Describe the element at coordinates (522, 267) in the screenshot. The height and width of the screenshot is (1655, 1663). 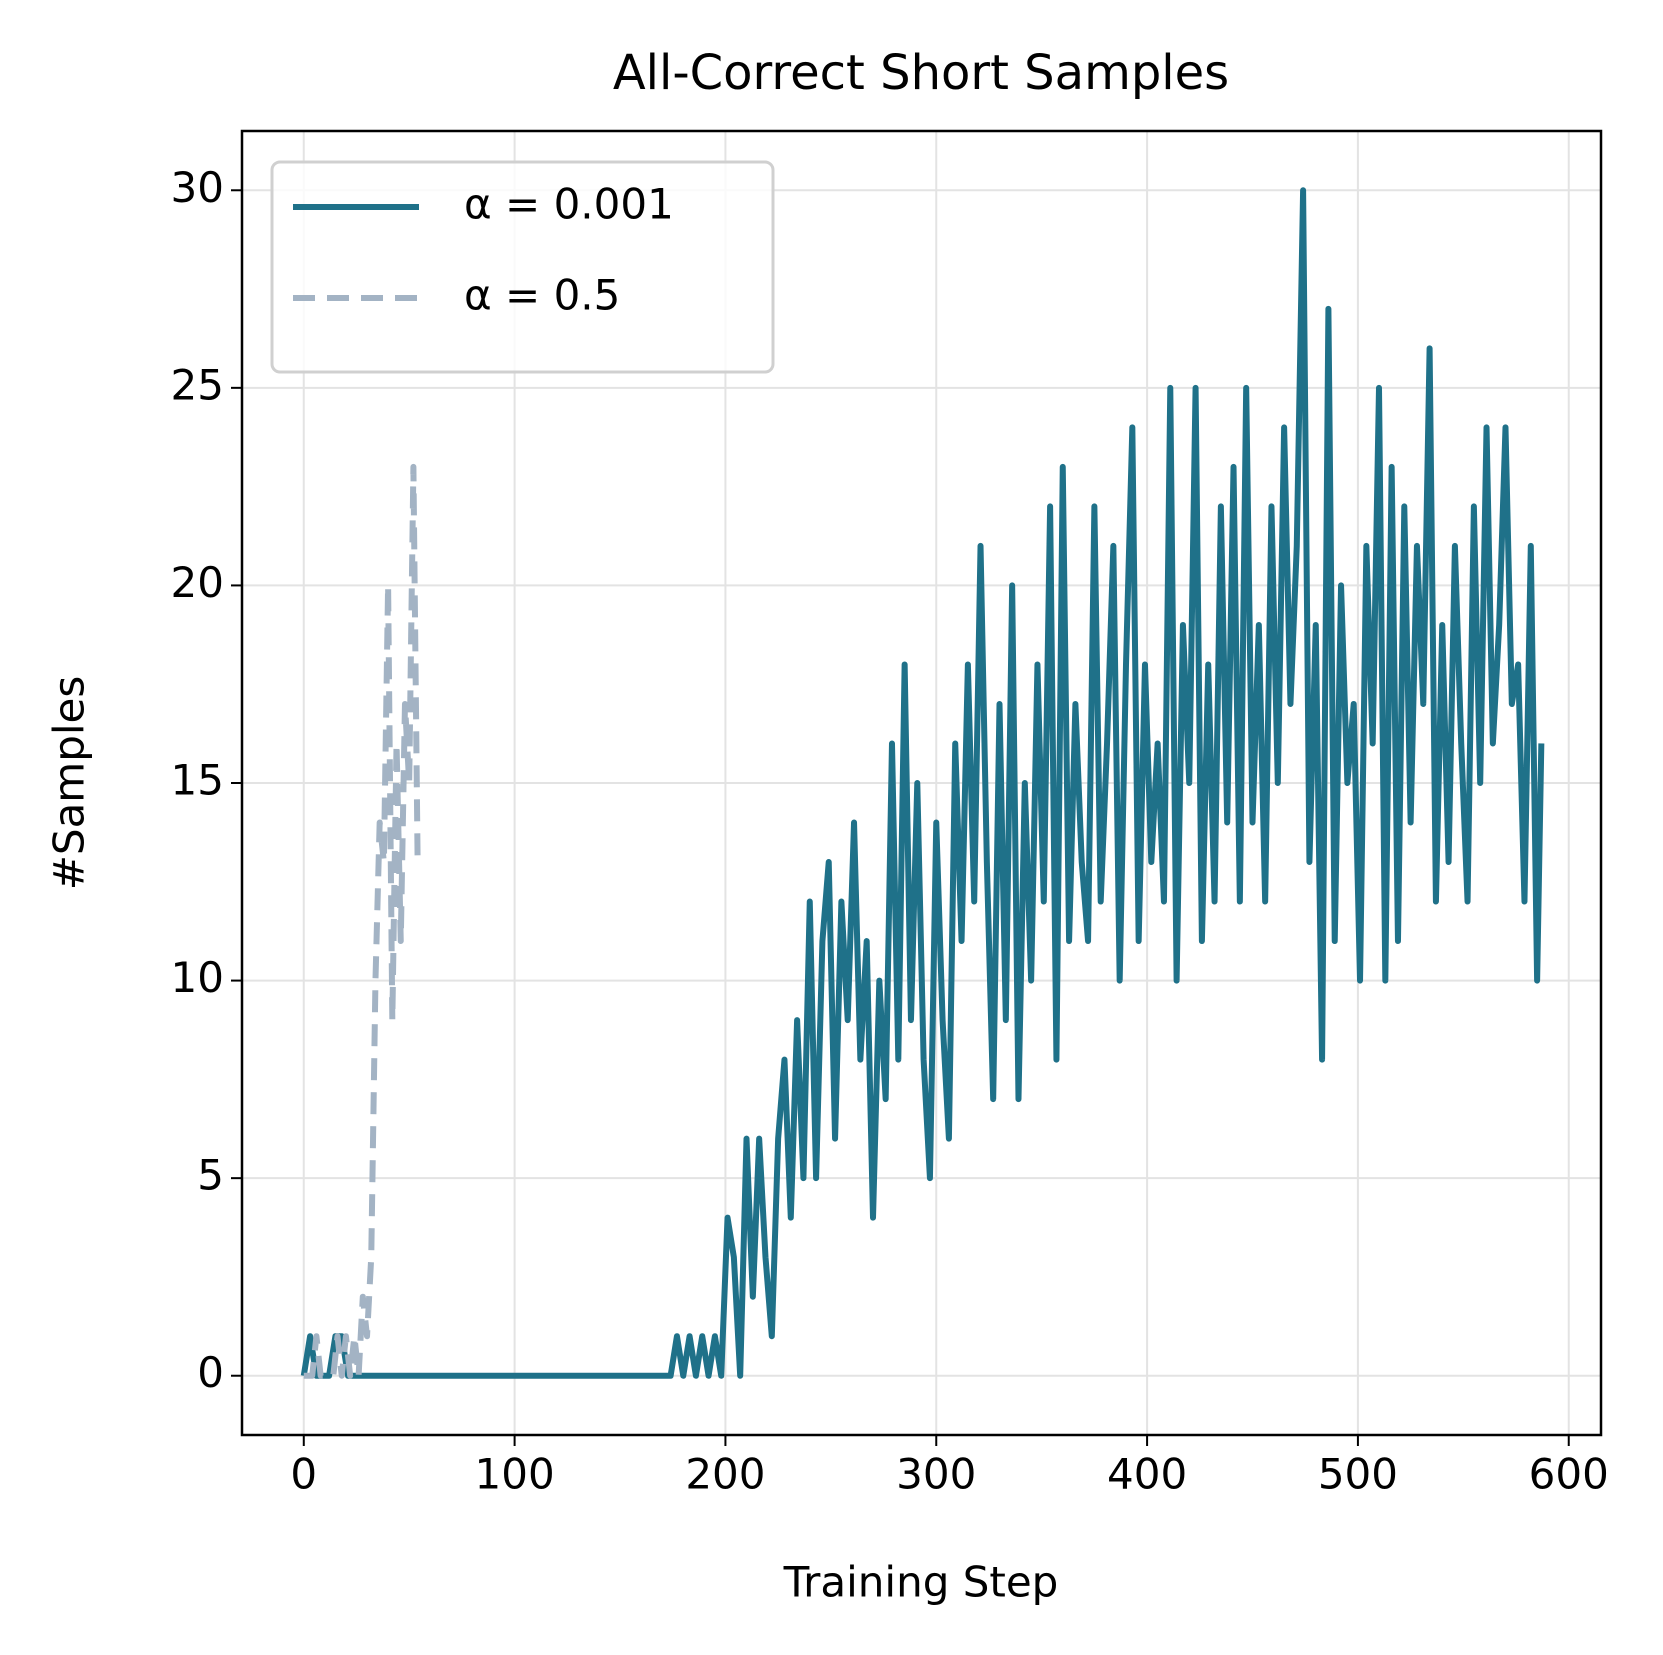
I see `legend-box` at that location.